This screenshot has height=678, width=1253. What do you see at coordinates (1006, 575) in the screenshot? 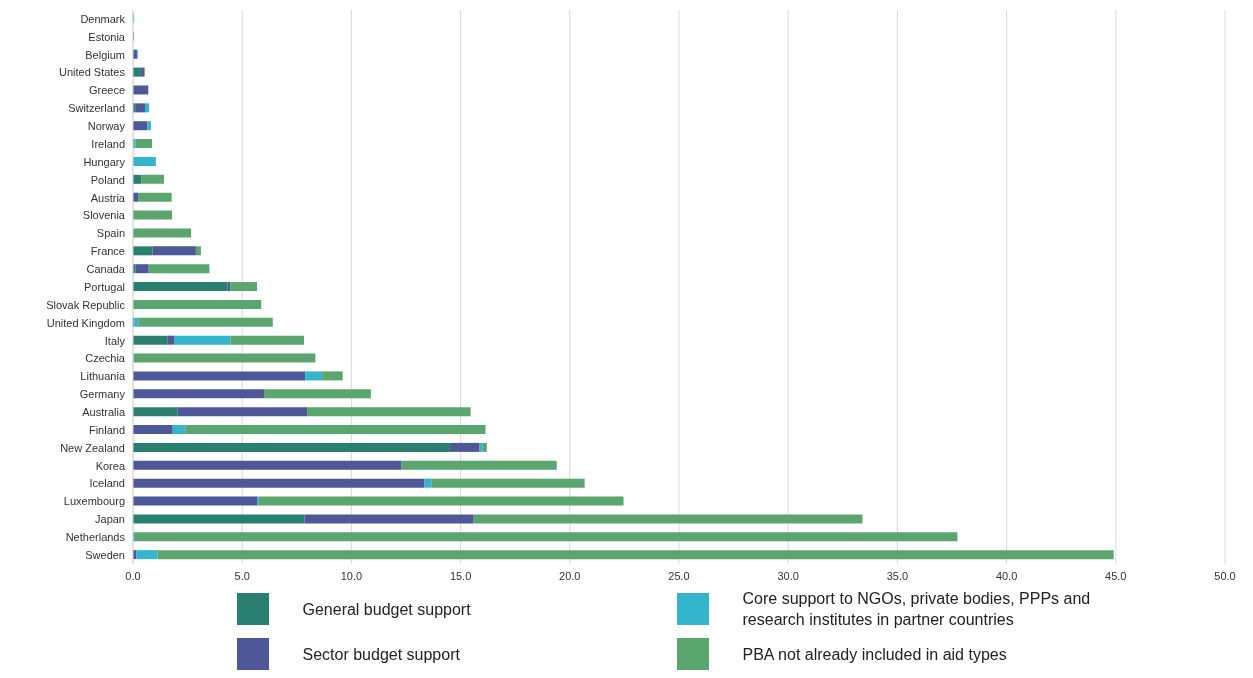
I see `x-tick-label: 40.0` at bounding box center [1006, 575].